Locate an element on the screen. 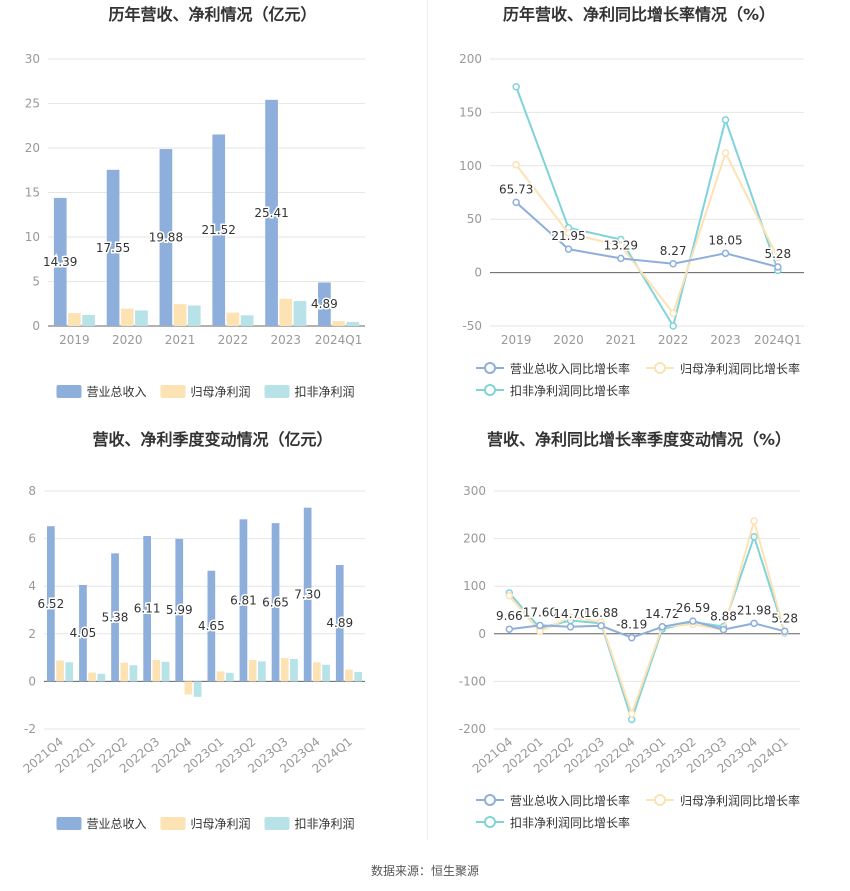 The image size is (850, 891). series-line-revenue is located at coordinates (647, 629).